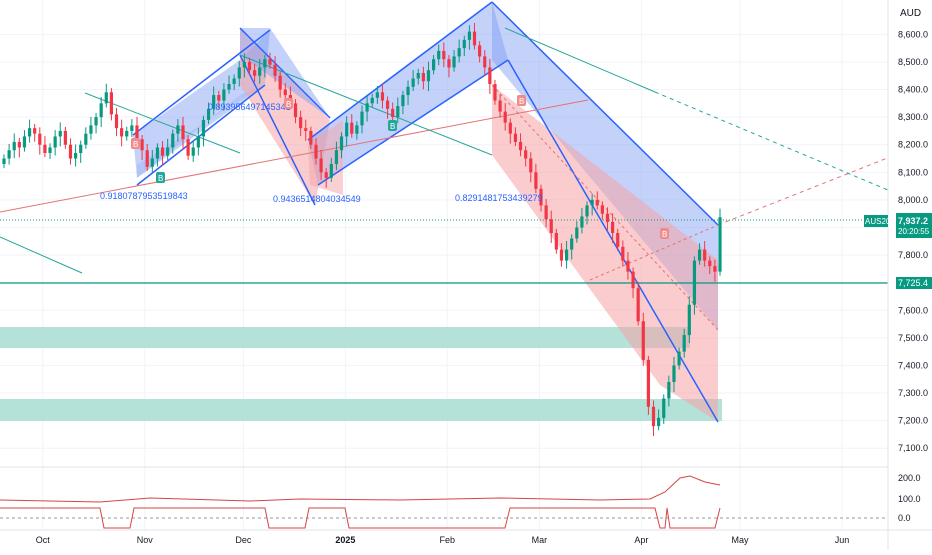 Image resolution: width=932 pixels, height=555 pixels. I want to click on x-tick-label: Oct, so click(43, 540).